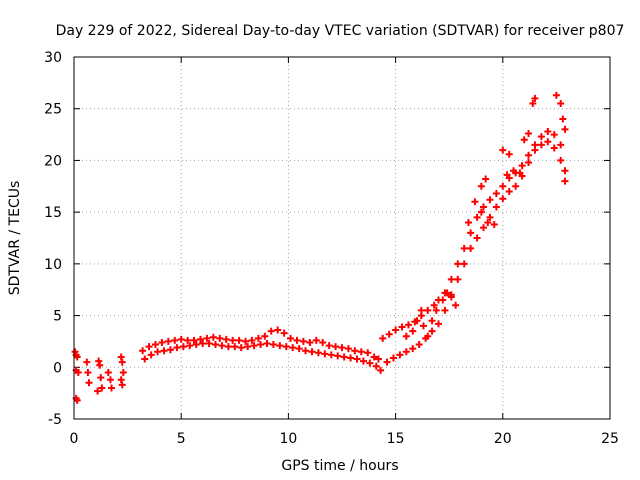  What do you see at coordinates (396, 439) in the screenshot?
I see `x-tick-label: 15` at bounding box center [396, 439].